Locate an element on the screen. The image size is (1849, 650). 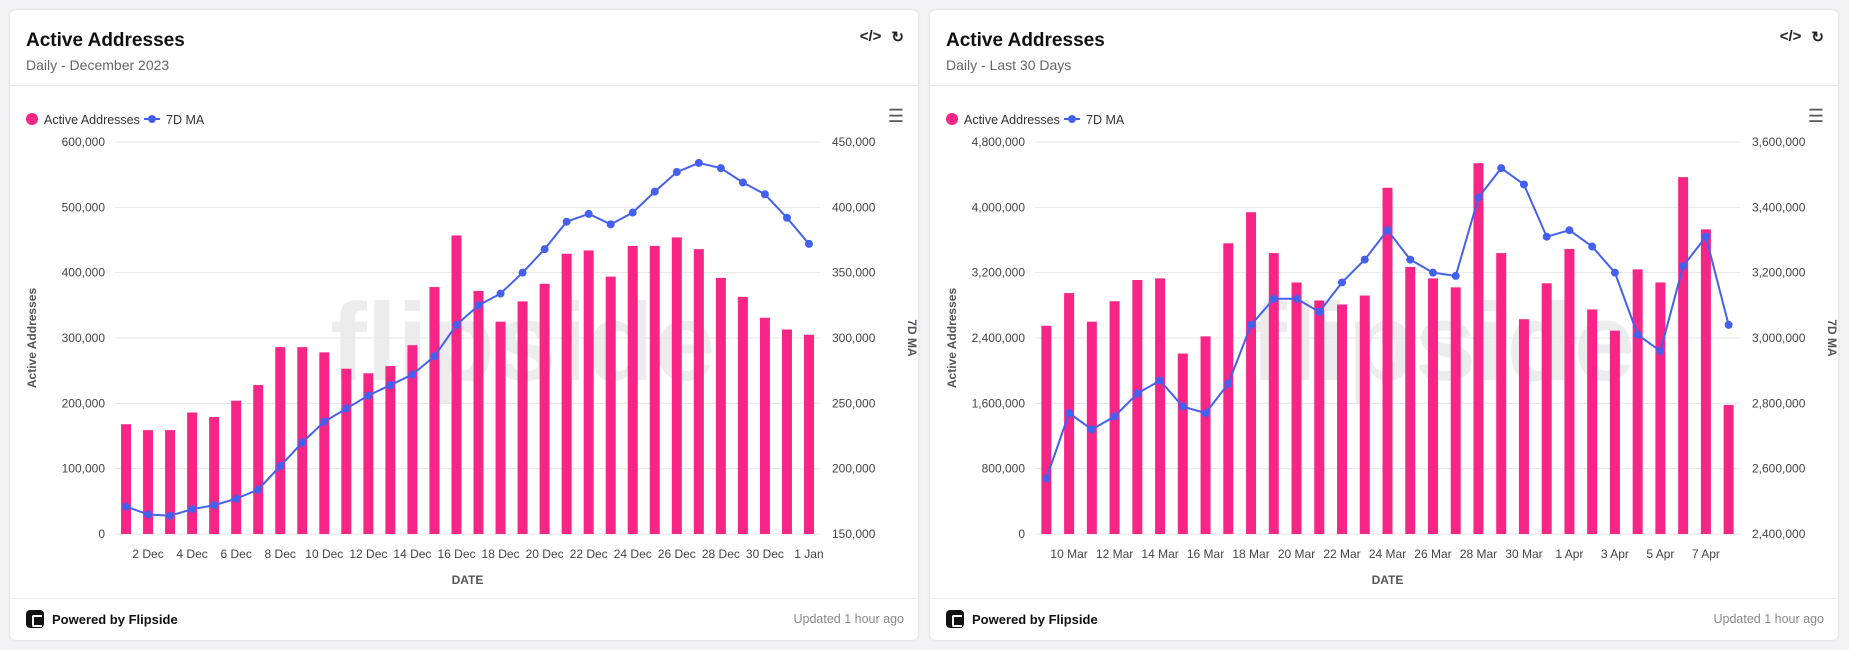
y2-tick-label: 150,000 is located at coordinates (854, 534).